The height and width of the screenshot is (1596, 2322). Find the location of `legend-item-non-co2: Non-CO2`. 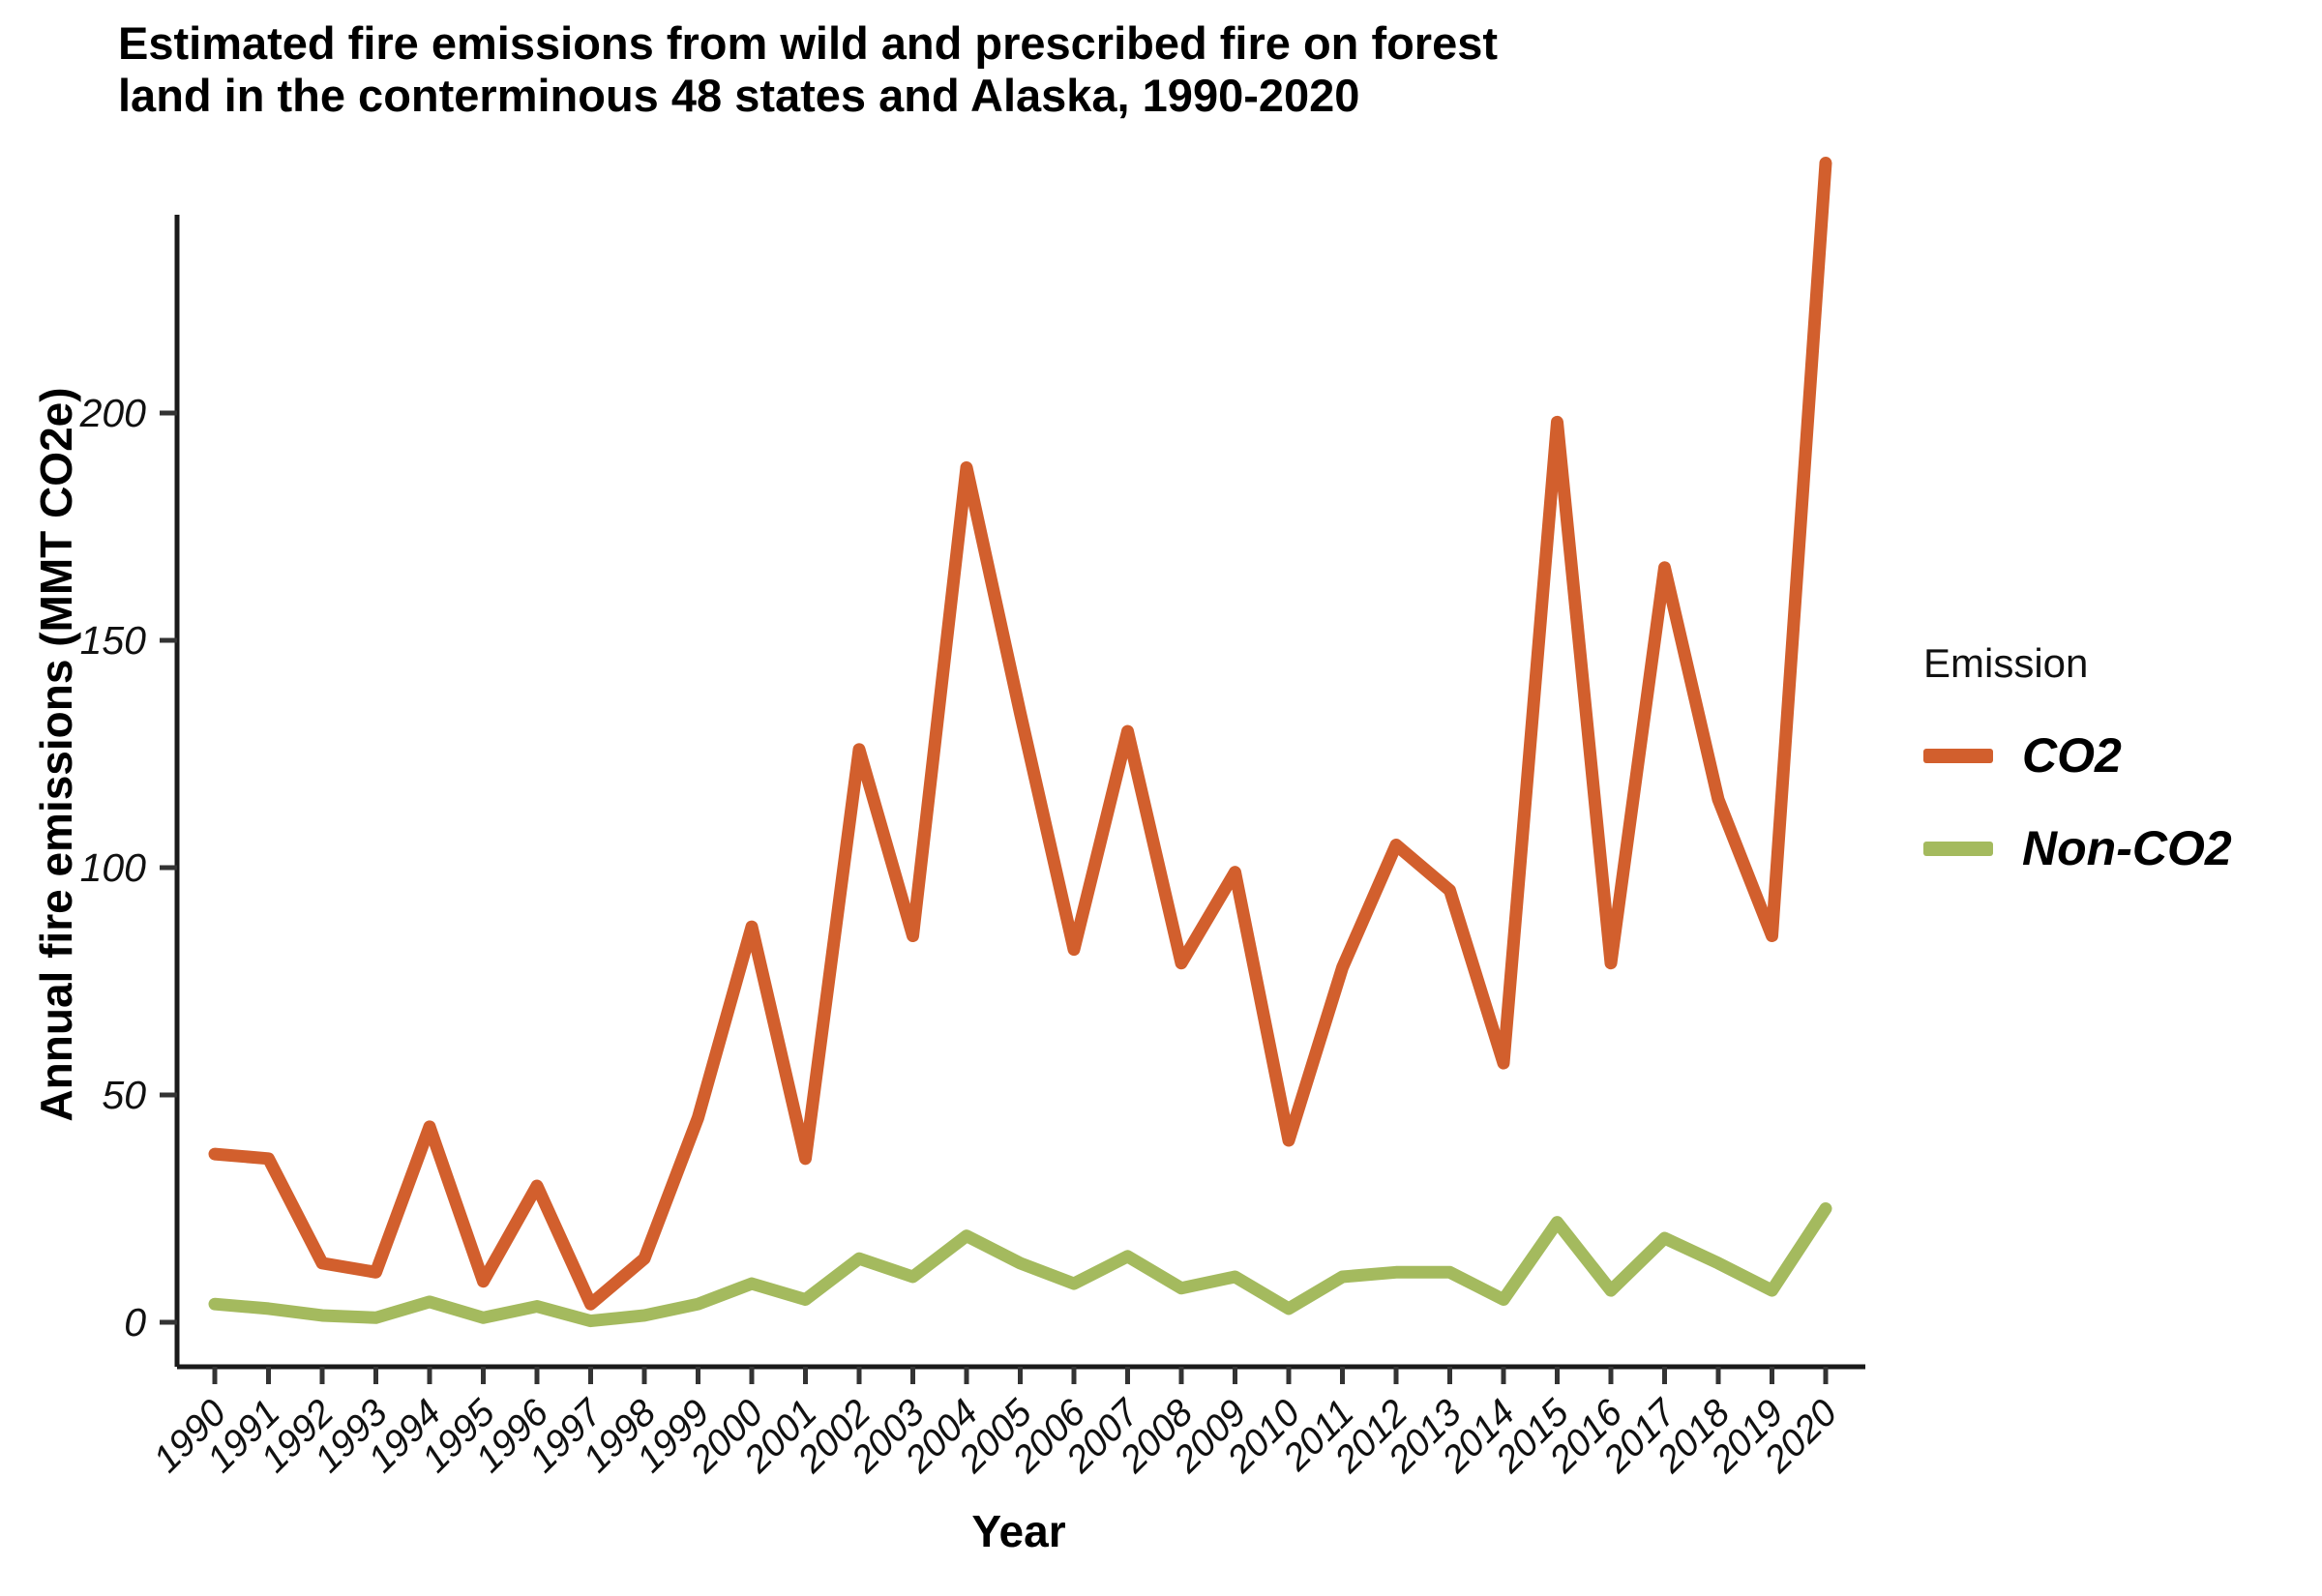

legend-item-non-co2: Non-CO2 is located at coordinates (2116, 848).